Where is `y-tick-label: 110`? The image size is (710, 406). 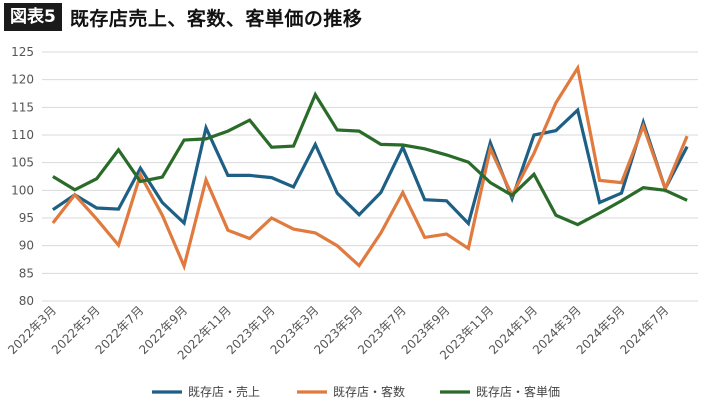 y-tick-label: 110 is located at coordinates (22, 135).